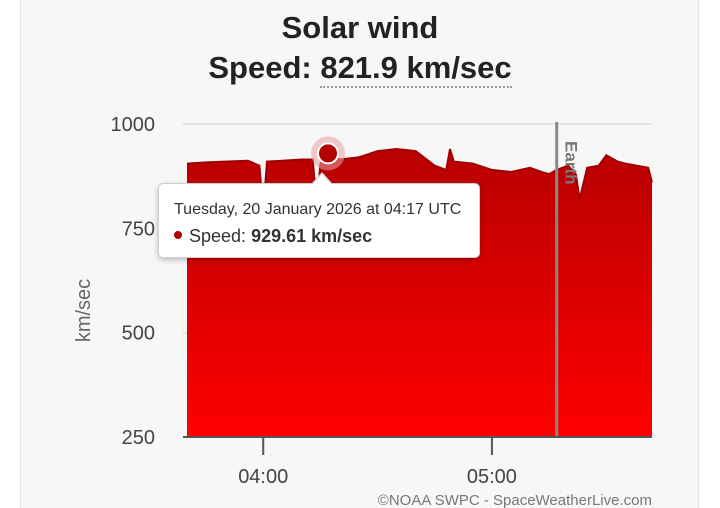 Image resolution: width=720 pixels, height=508 pixels. I want to click on highlight-point, so click(328, 153).